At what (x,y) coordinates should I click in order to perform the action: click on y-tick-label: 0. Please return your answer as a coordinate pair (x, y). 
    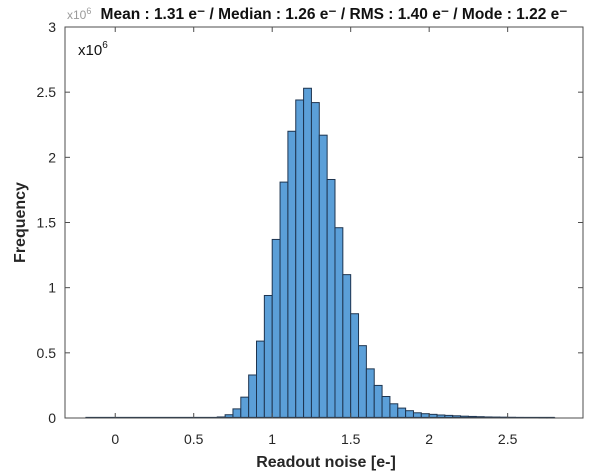
    Looking at the image, I should click on (52, 418).